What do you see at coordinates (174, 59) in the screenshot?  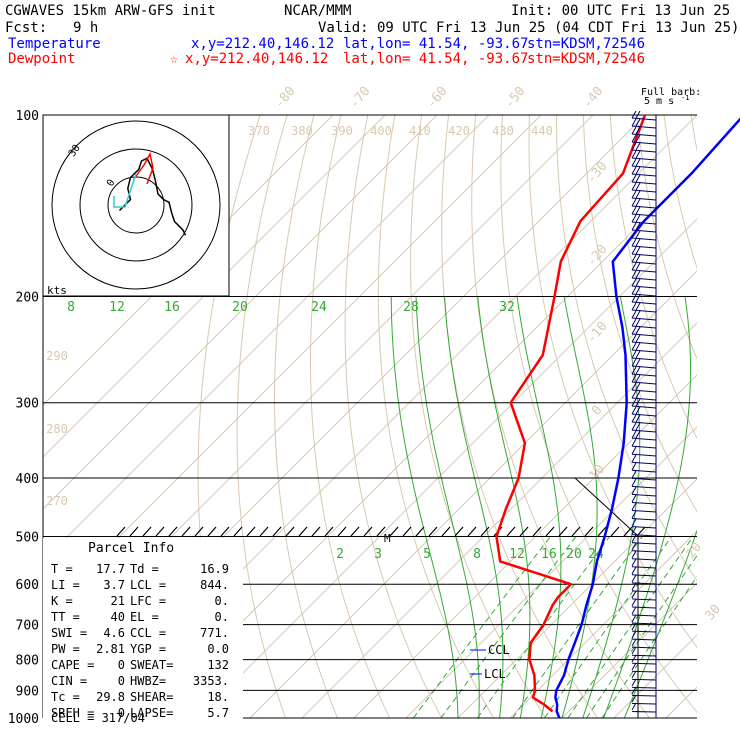 I see `dew-star-icon: ☆` at bounding box center [174, 59].